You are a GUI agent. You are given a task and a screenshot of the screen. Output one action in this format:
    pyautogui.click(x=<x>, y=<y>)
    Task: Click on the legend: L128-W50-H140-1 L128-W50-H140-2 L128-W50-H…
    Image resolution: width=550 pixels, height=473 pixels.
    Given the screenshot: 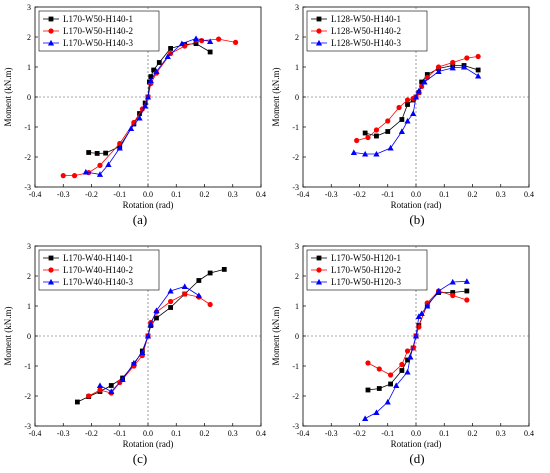 What is the action you would take?
    pyautogui.click(x=367, y=31)
    